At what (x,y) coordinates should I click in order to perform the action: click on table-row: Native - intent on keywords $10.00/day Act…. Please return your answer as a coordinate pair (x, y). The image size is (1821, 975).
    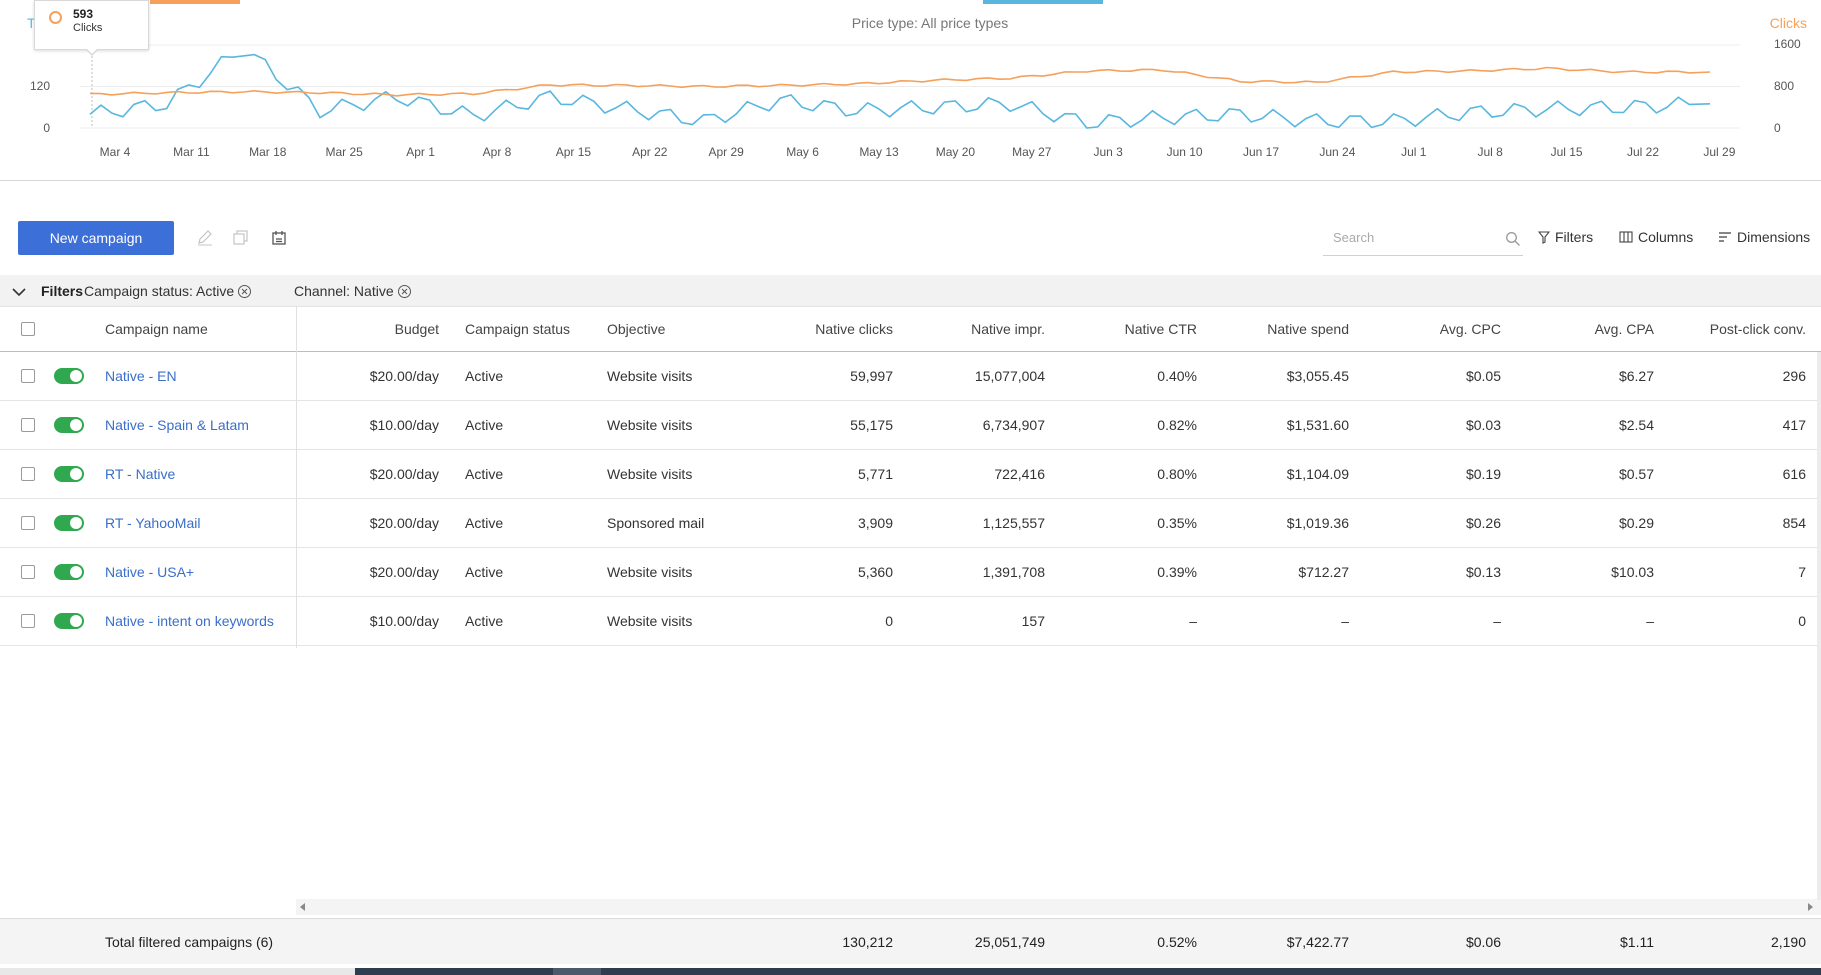
    Looking at the image, I should click on (910, 621).